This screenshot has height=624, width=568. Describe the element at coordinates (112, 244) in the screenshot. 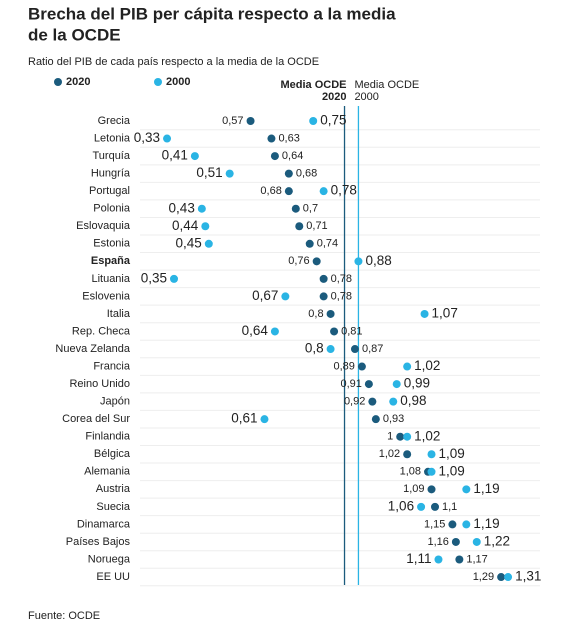

I see `category-label: Estonia` at that location.